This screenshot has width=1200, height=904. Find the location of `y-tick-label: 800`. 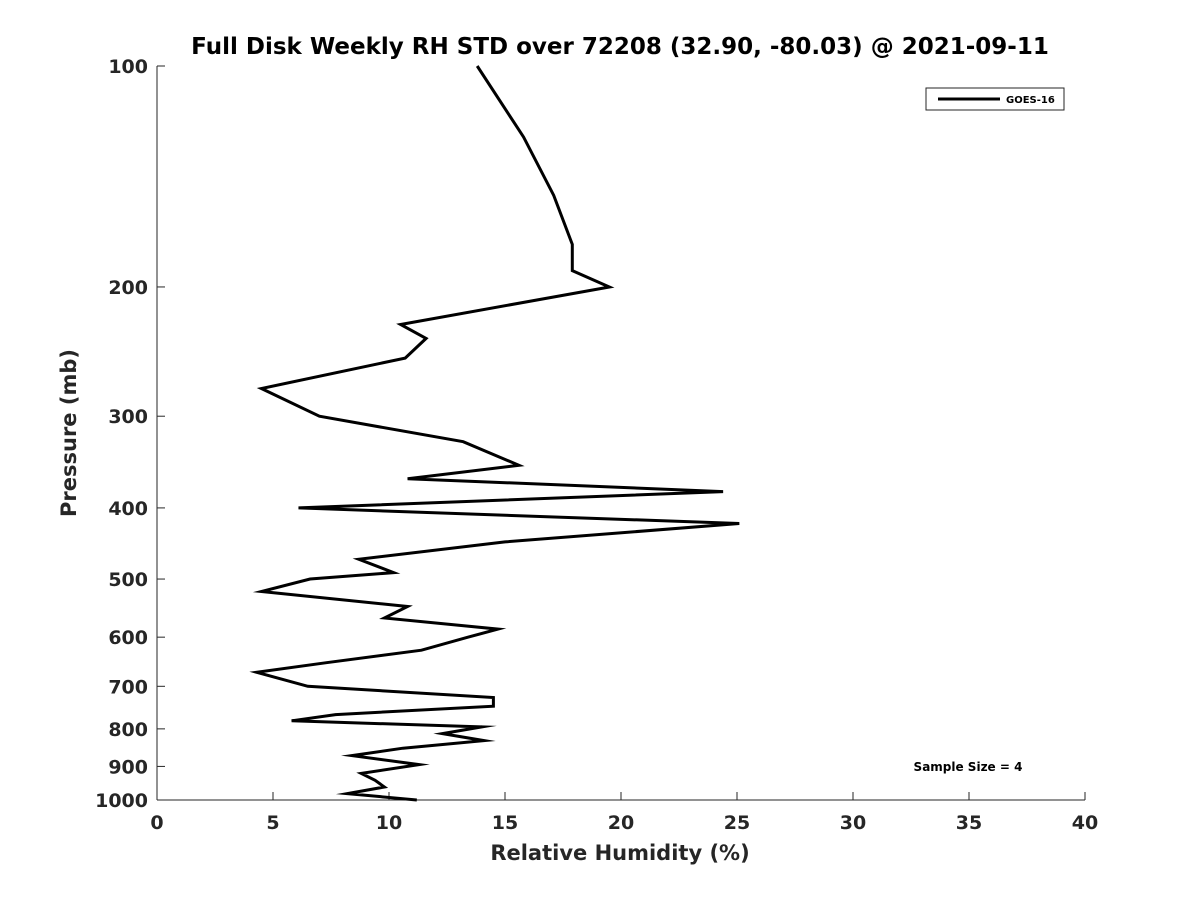

y-tick-label: 800 is located at coordinates (128, 730).